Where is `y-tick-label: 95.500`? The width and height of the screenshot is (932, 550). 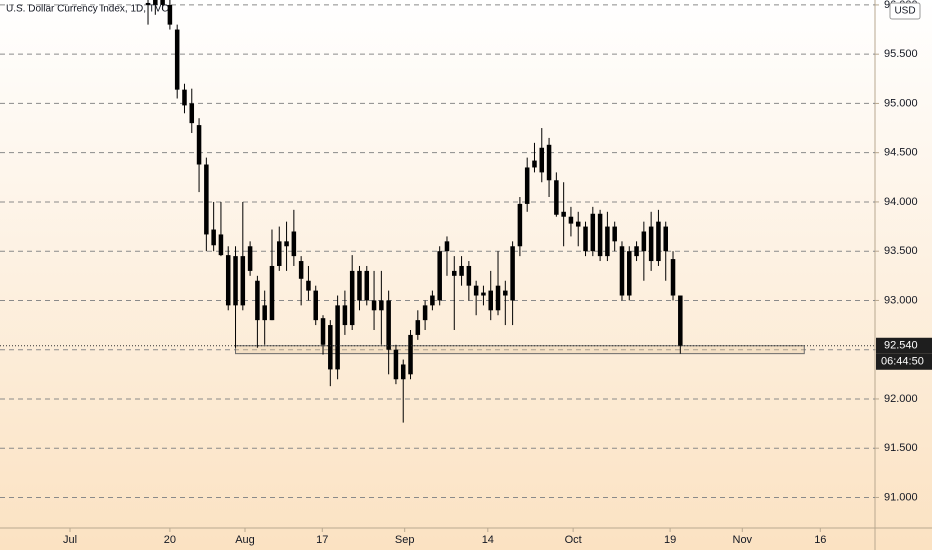
y-tick-label: 95.500 is located at coordinates (901, 54).